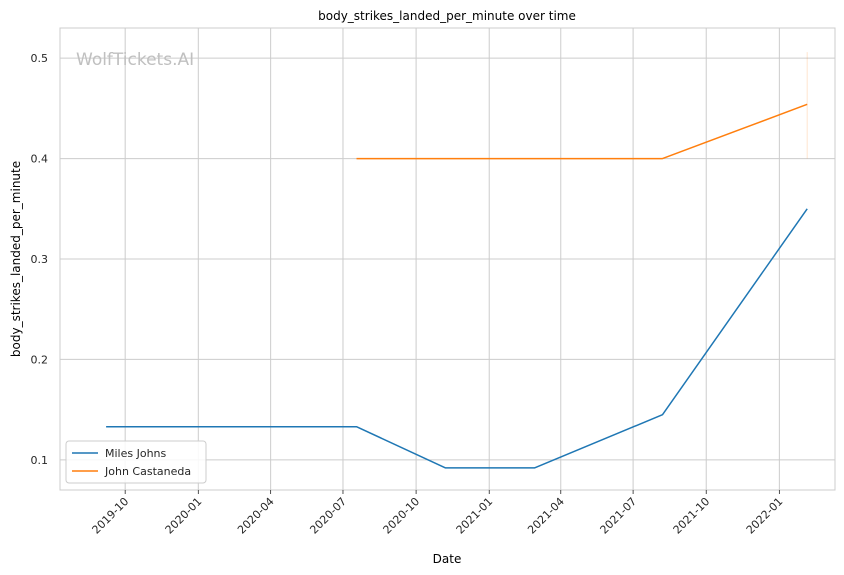 The image size is (844, 575). What do you see at coordinates (692, 516) in the screenshot?
I see `x-tick-label: 2021-10` at bounding box center [692, 516].